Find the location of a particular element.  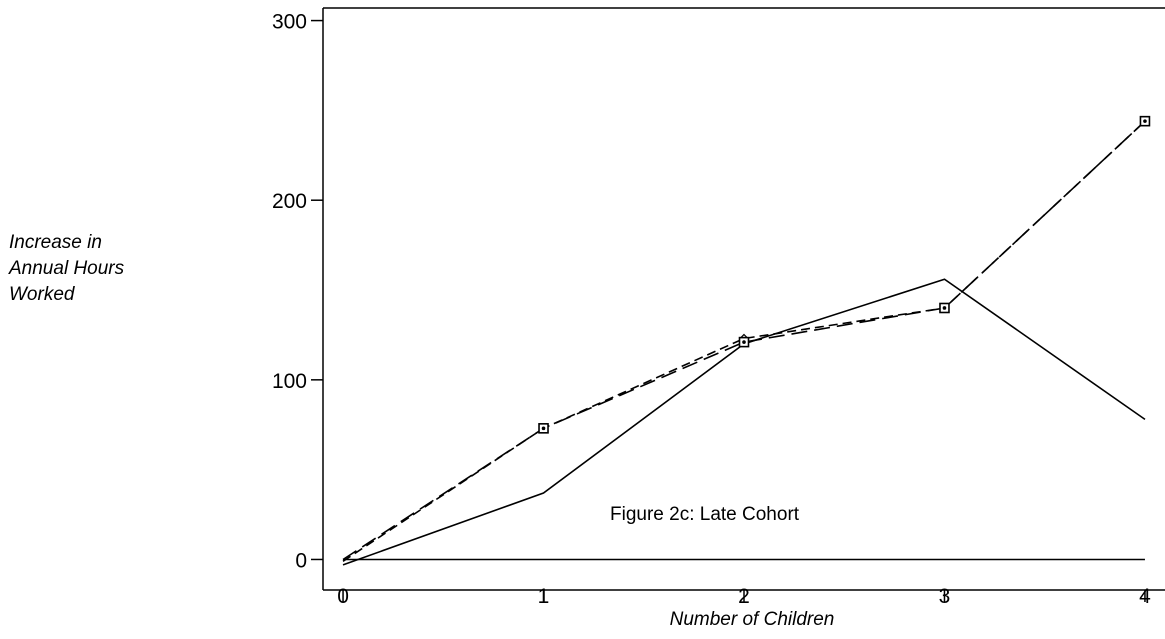

y-axis-title: Increase in Annual Hours Worked is located at coordinates (66, 269).